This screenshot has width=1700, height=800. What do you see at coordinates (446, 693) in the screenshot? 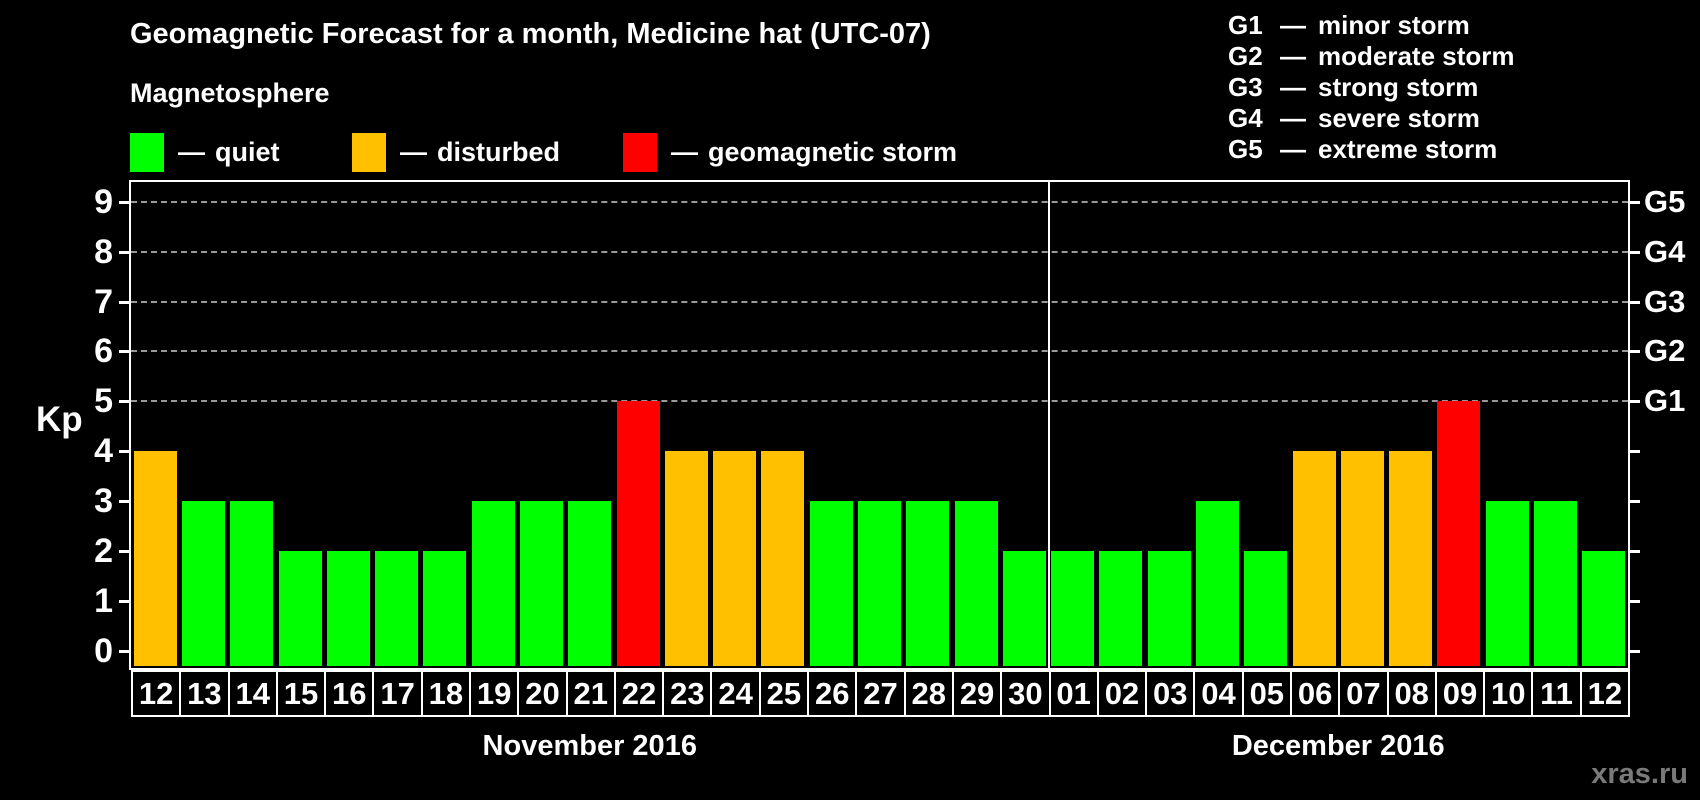
I see `date-cell: 18` at bounding box center [446, 693].